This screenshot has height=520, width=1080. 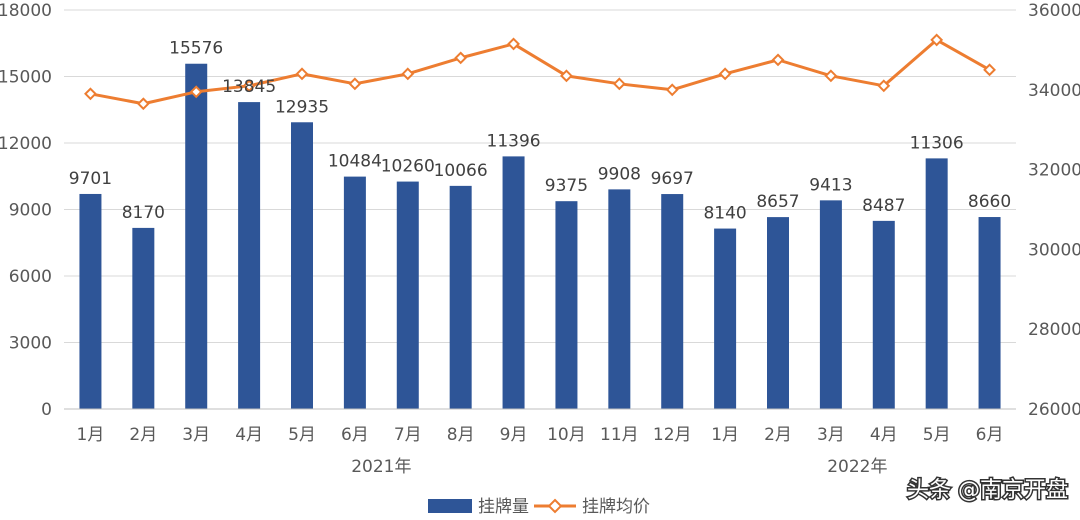 What do you see at coordinates (503, 507) in the screenshot?
I see `legend-label-bar: 挂牌量` at bounding box center [503, 507].